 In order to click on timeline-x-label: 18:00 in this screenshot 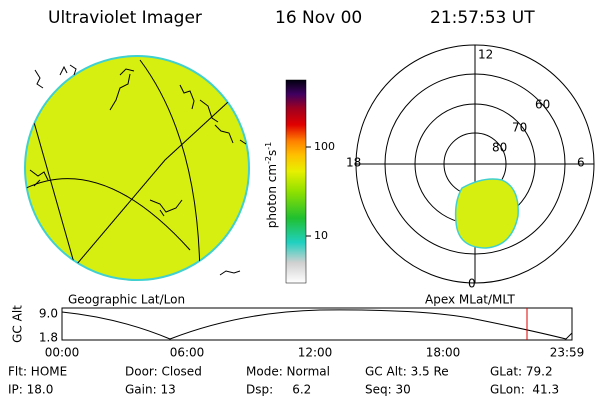, I will do `click(443, 353)`.